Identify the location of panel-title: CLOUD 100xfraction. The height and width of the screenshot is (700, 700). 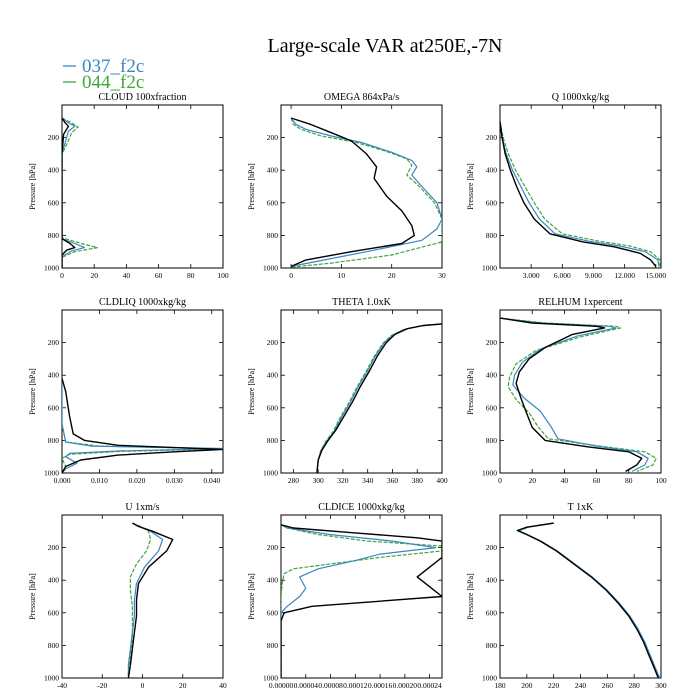
(142, 97).